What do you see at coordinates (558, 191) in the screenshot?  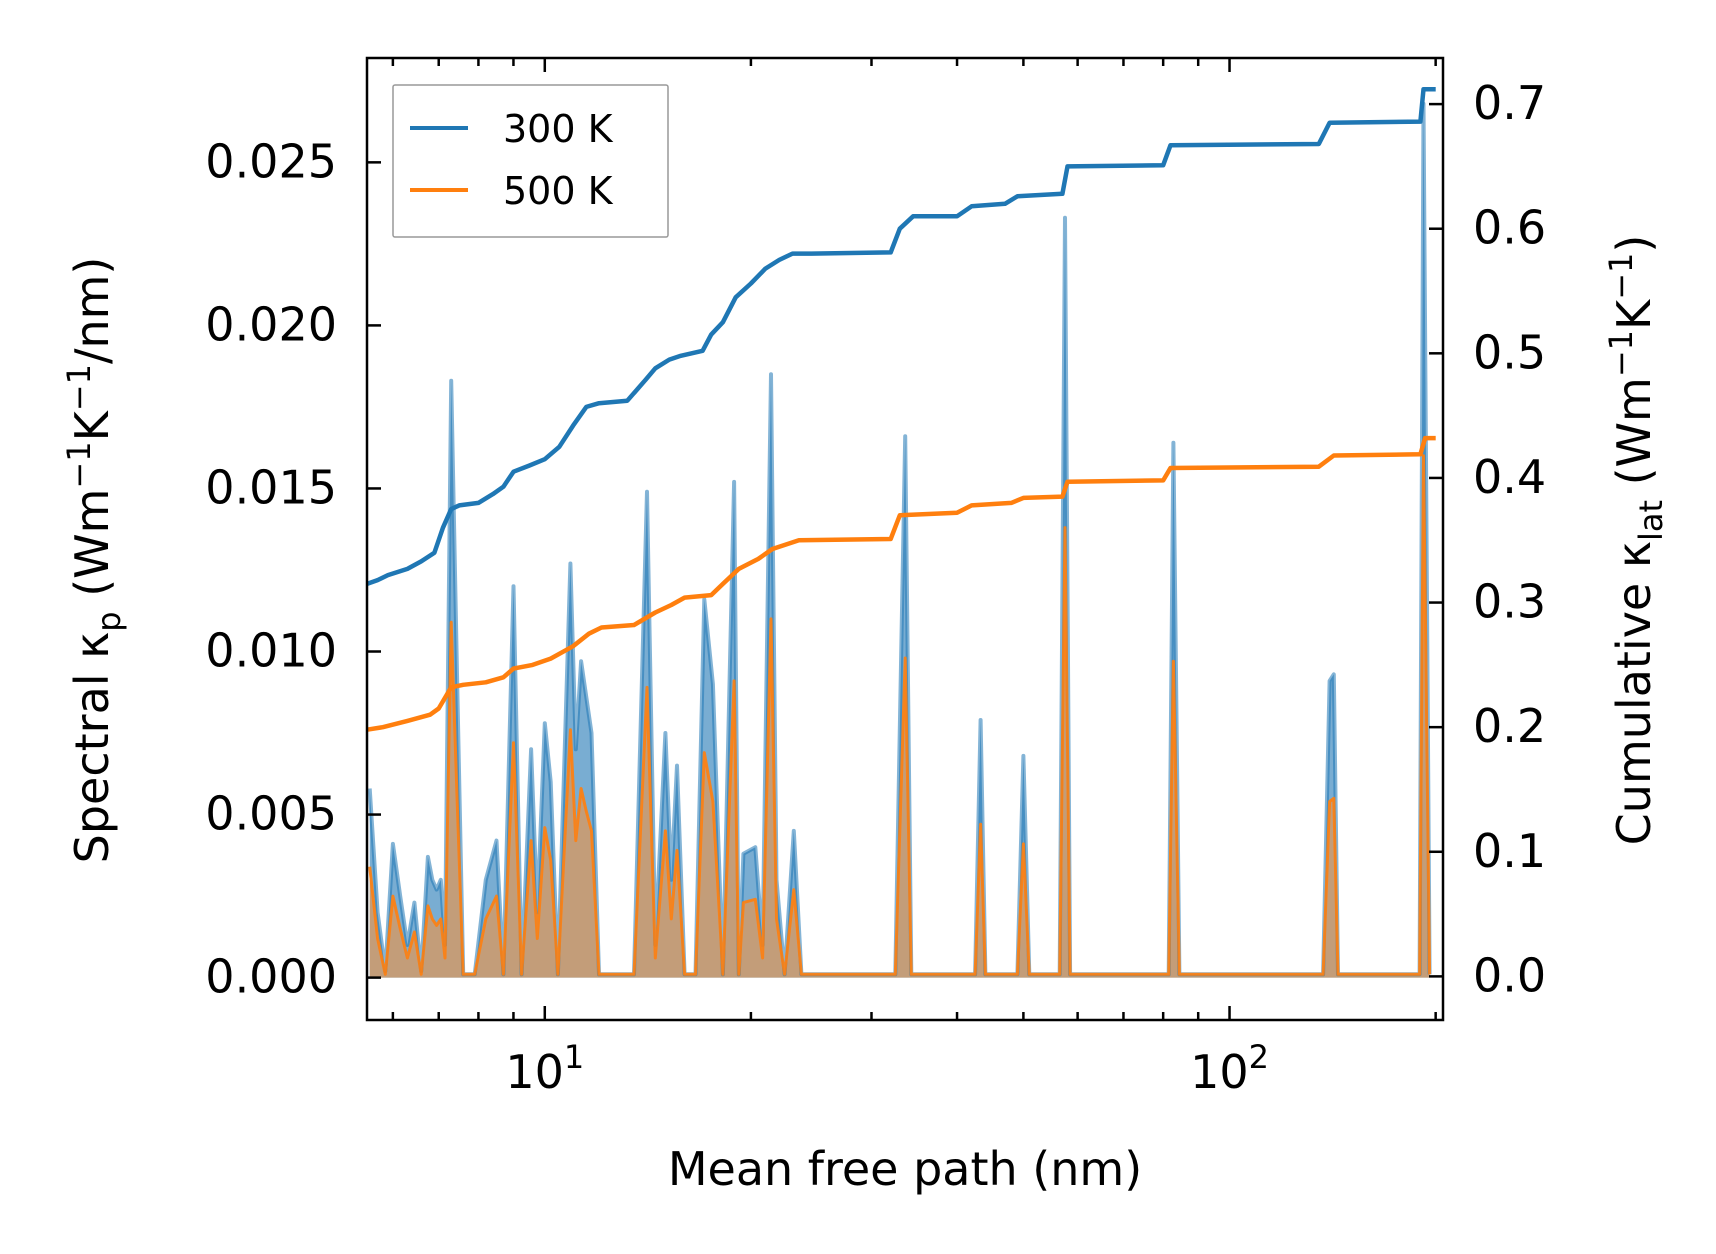 I see `legend-label-500k: 500 K` at bounding box center [558, 191].